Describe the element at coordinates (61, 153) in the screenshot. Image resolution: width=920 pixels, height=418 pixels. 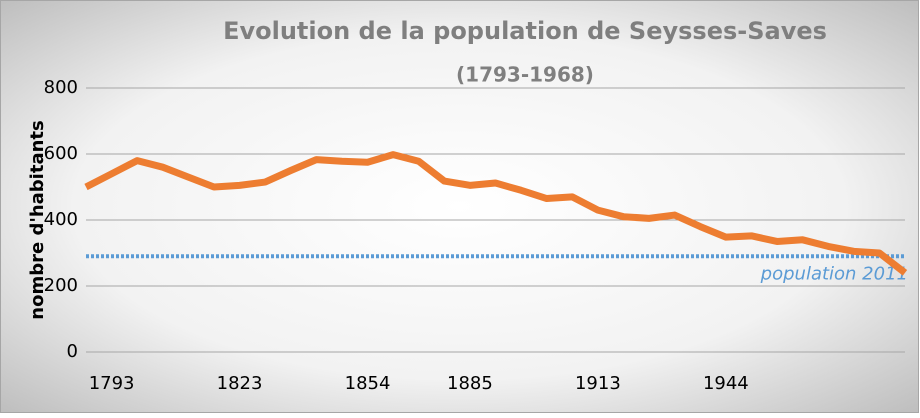
I see `y-tick-label: 600` at that location.